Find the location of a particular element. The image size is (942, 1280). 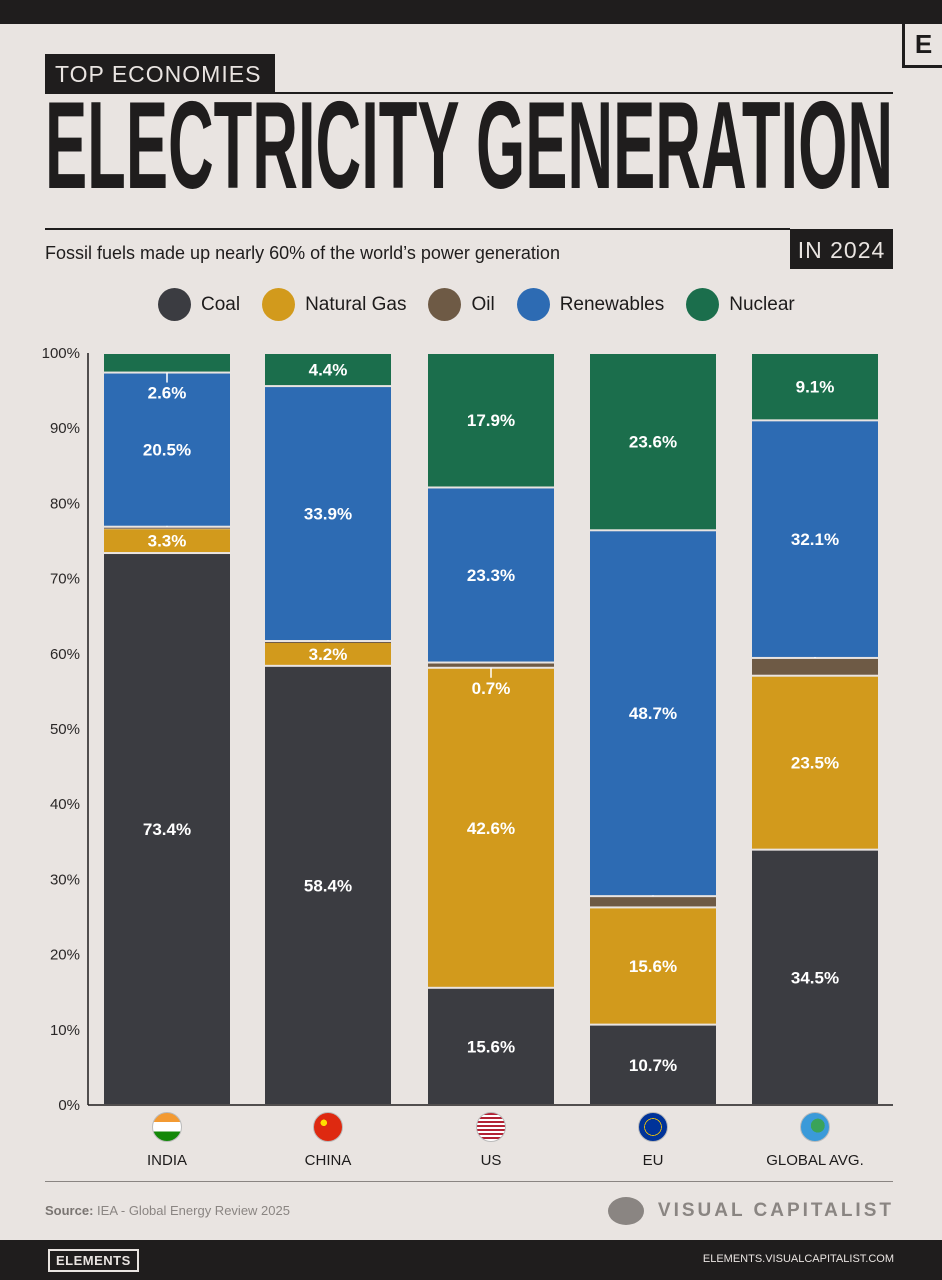

title-text: ELECTRICITY GENERATION is located at coordinates (469, 155).